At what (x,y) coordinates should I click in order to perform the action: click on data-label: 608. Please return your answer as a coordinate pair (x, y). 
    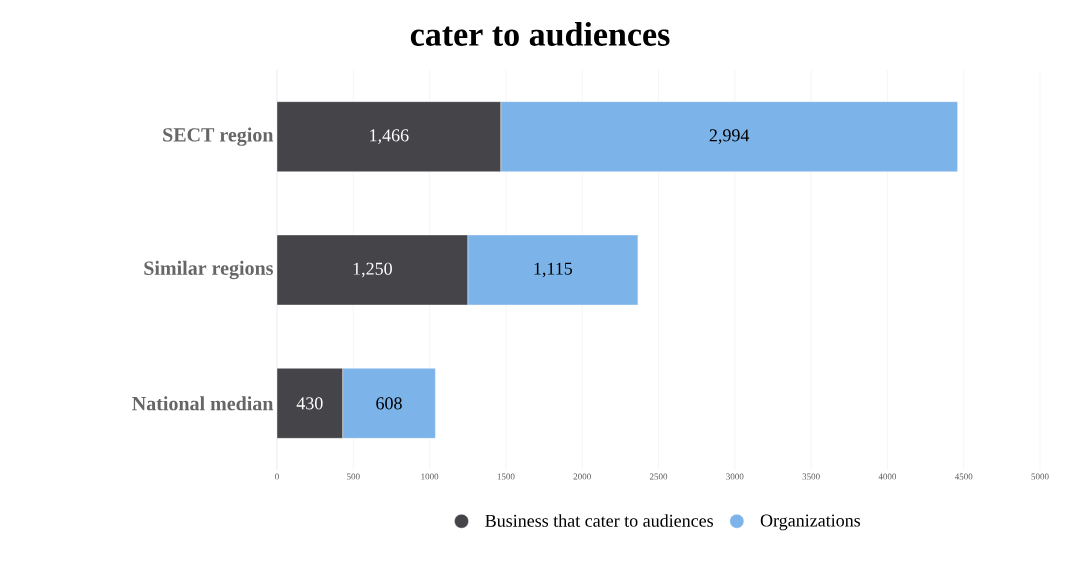
    Looking at the image, I should click on (389, 403).